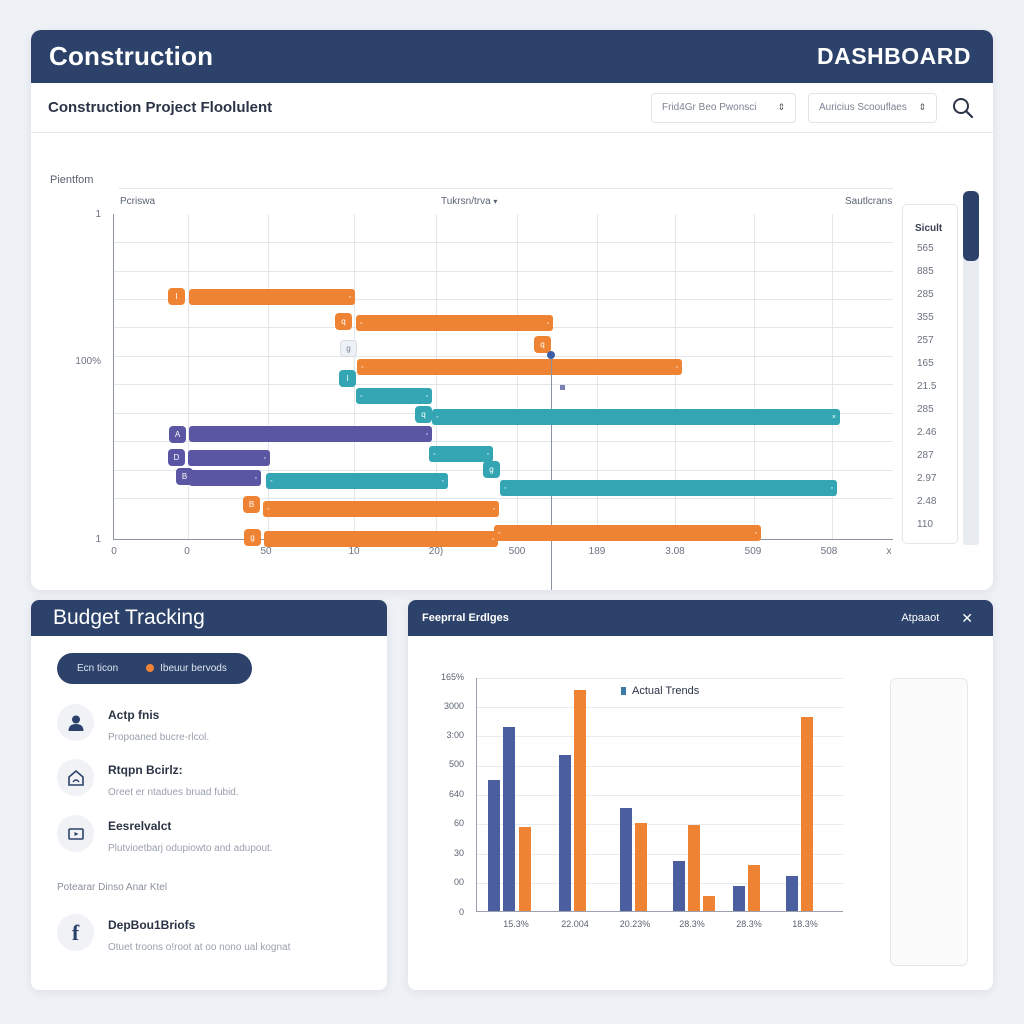 The image size is (1024, 1024). I want to click on list-item: 165, so click(925, 363).